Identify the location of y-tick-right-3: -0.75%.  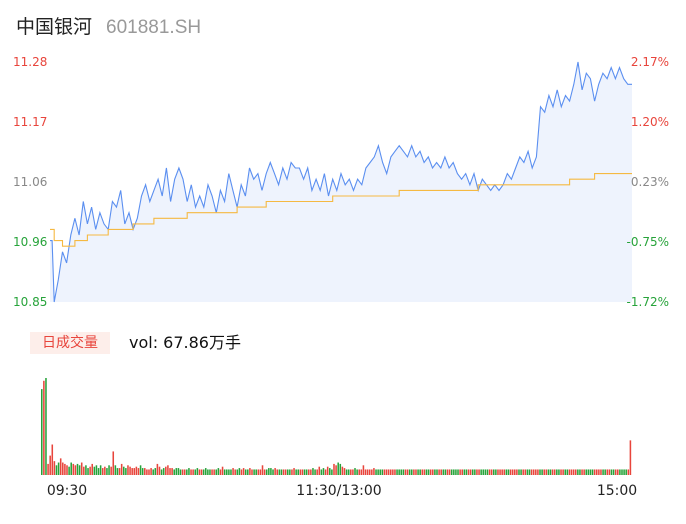
(648, 242).